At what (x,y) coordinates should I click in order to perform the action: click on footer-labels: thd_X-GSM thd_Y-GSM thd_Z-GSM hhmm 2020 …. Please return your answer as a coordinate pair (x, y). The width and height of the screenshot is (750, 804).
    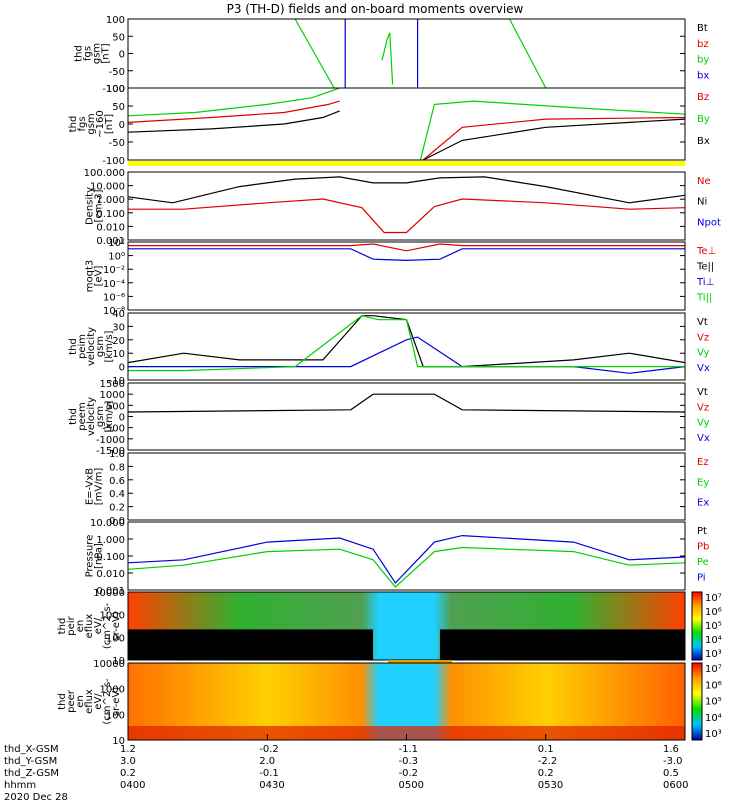
    Looking at the image, I should click on (36, 773).